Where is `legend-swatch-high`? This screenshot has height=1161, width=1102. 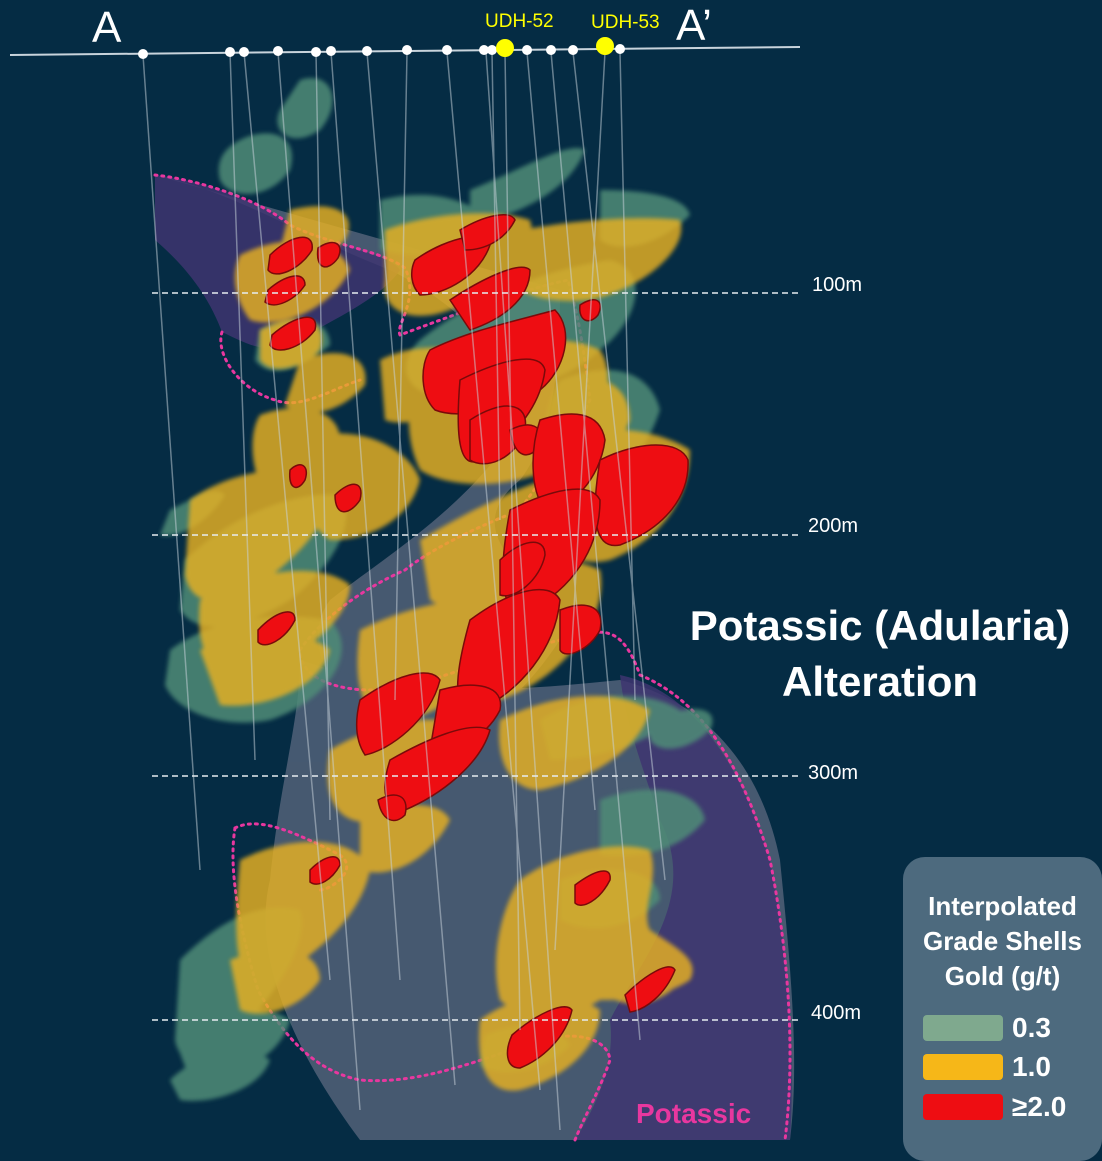 legend-swatch-high is located at coordinates (963, 1107).